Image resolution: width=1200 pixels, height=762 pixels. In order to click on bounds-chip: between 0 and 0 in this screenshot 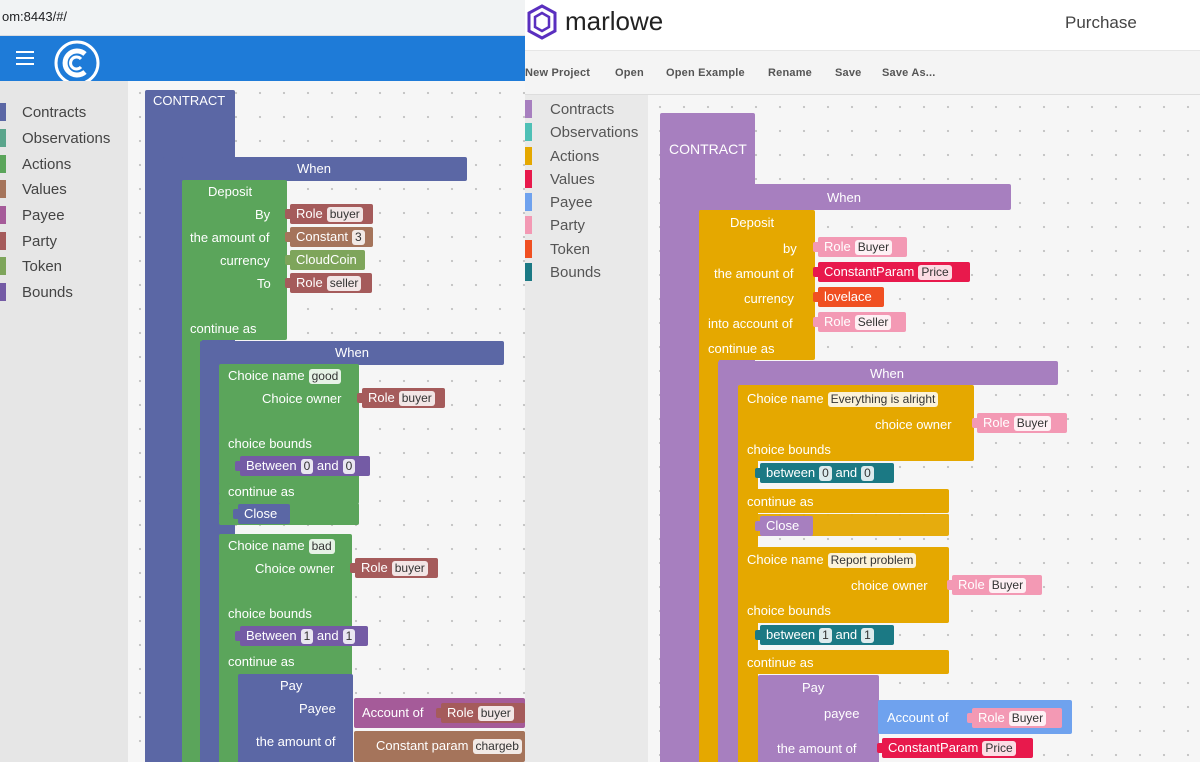, I will do `click(824, 473)`.